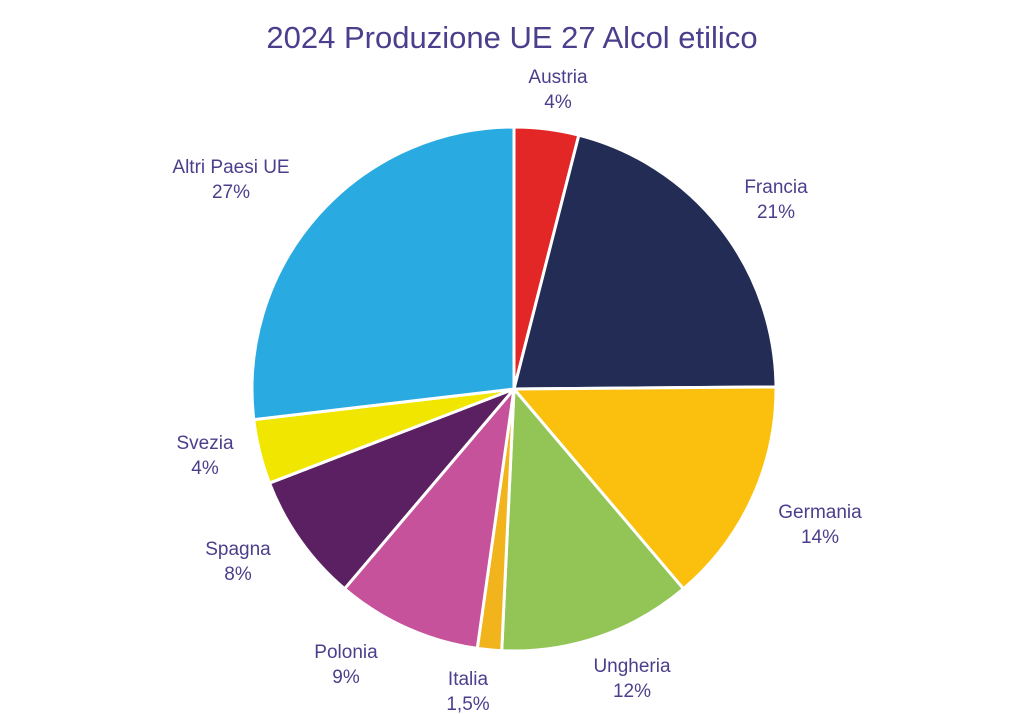 Image resolution: width=1023 pixels, height=714 pixels. What do you see at coordinates (205, 468) in the screenshot?
I see `slice-value-svezia: 4%` at bounding box center [205, 468].